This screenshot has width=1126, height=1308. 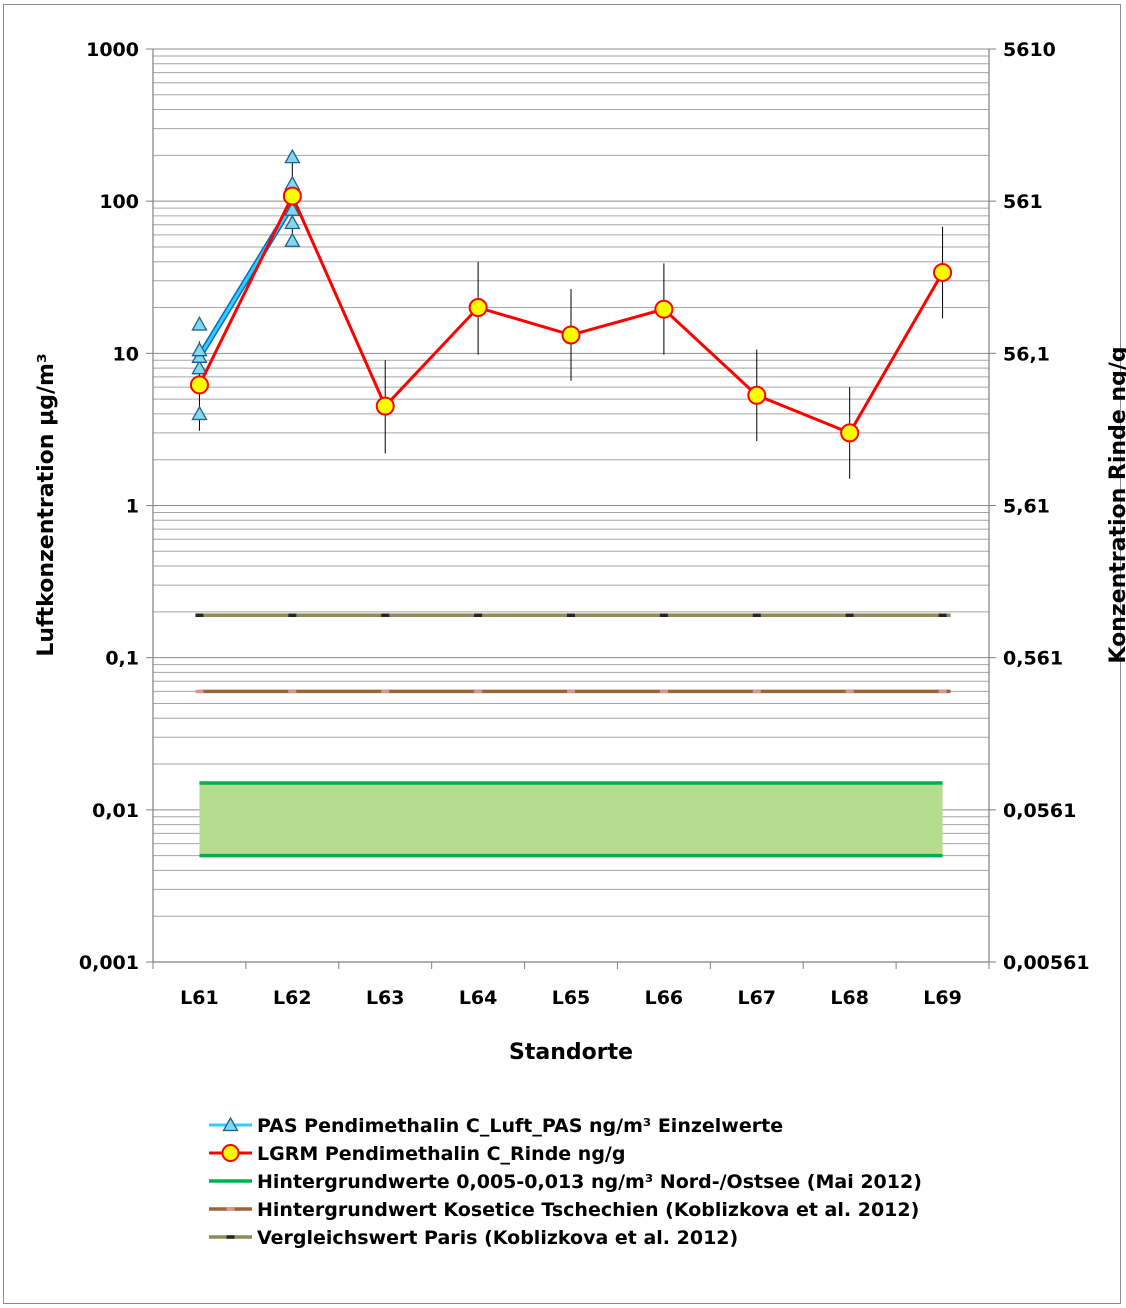 What do you see at coordinates (115, 811) in the screenshot?
I see `y-tick-label: 0,01` at bounding box center [115, 811].